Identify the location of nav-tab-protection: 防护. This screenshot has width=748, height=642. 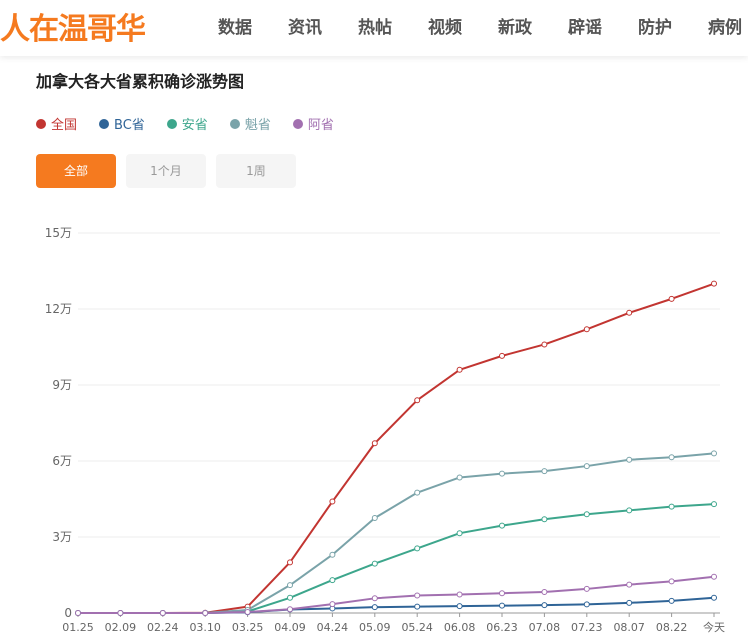
(655, 28).